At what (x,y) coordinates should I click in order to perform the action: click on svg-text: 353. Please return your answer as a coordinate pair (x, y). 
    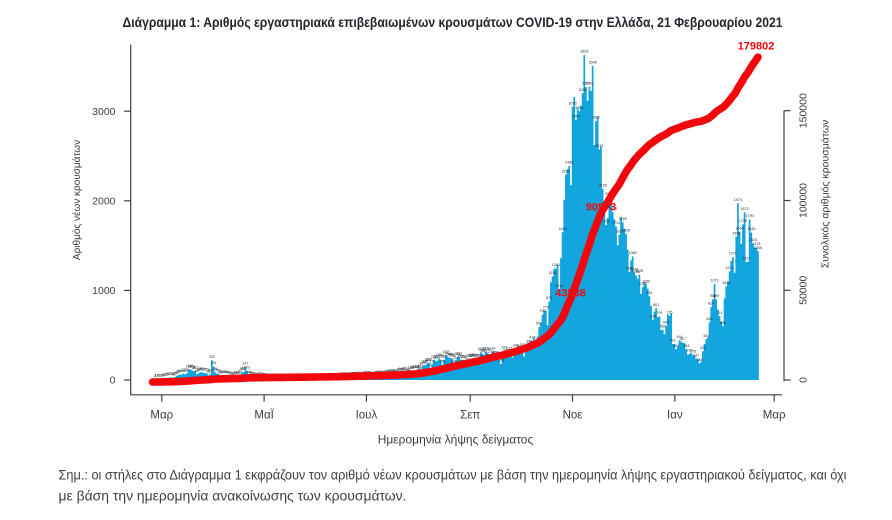
    Looking at the image, I should click on (522, 345).